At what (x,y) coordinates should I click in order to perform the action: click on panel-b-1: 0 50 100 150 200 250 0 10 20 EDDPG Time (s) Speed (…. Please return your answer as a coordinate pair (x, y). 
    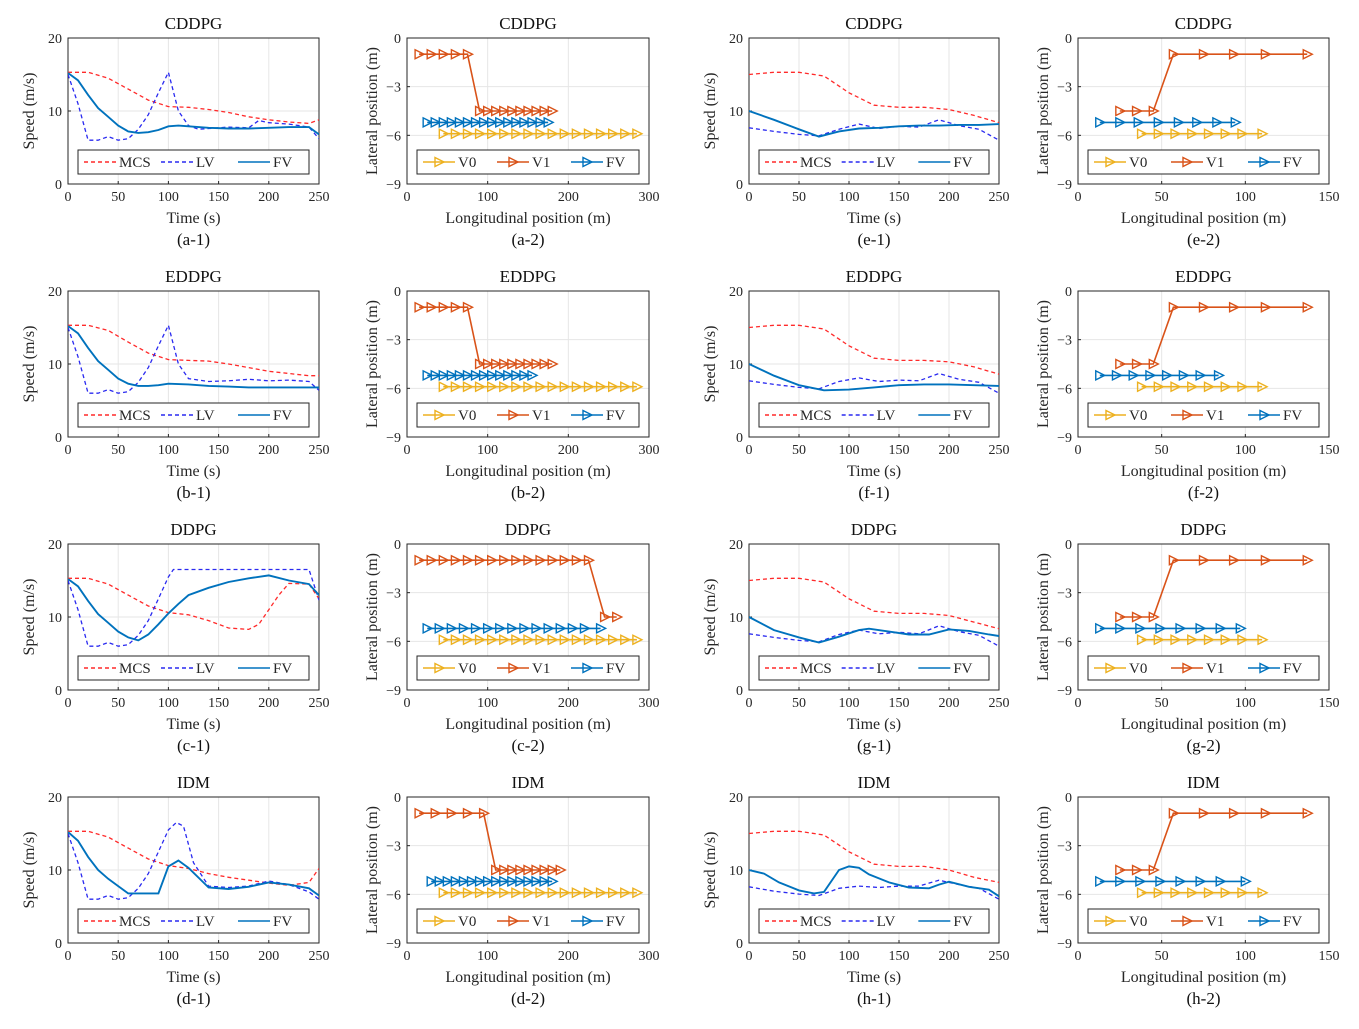
    Looking at the image, I should click on (175, 384).